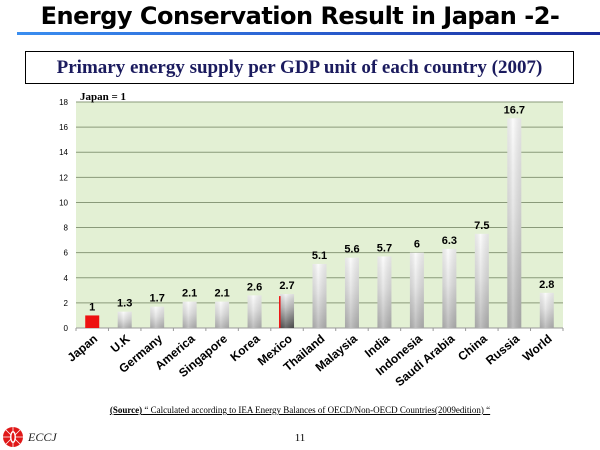 The image size is (600, 450). Describe the element at coordinates (66, 228) in the screenshot. I see `y-tick-label: 8` at that location.